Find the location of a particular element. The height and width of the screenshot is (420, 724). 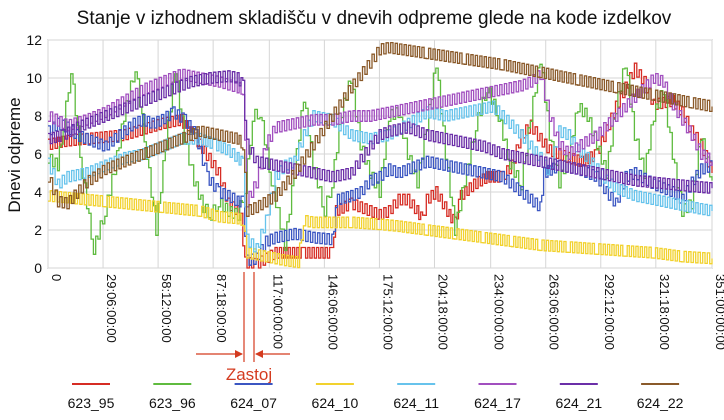

x-tick-label: 321:18:00:00 is located at coordinates (664, 312).